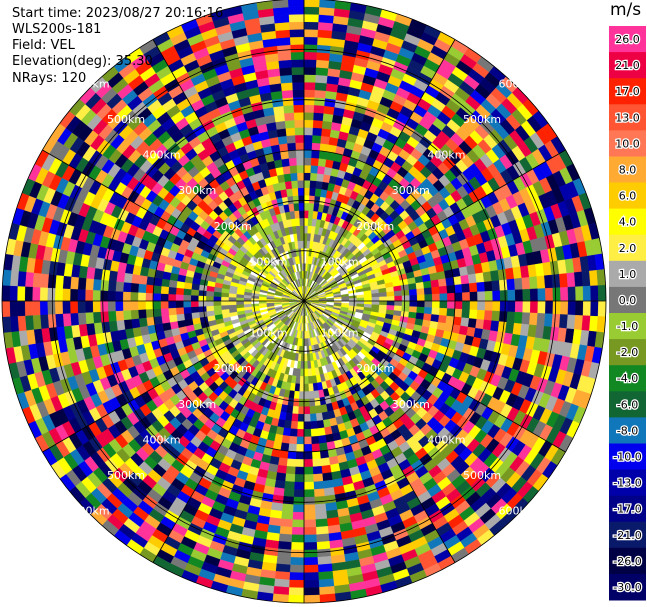 Image resolution: width=647 pixels, height=607 pixels. I want to click on colorbar-tick-label: 6.0, so click(628, 196).